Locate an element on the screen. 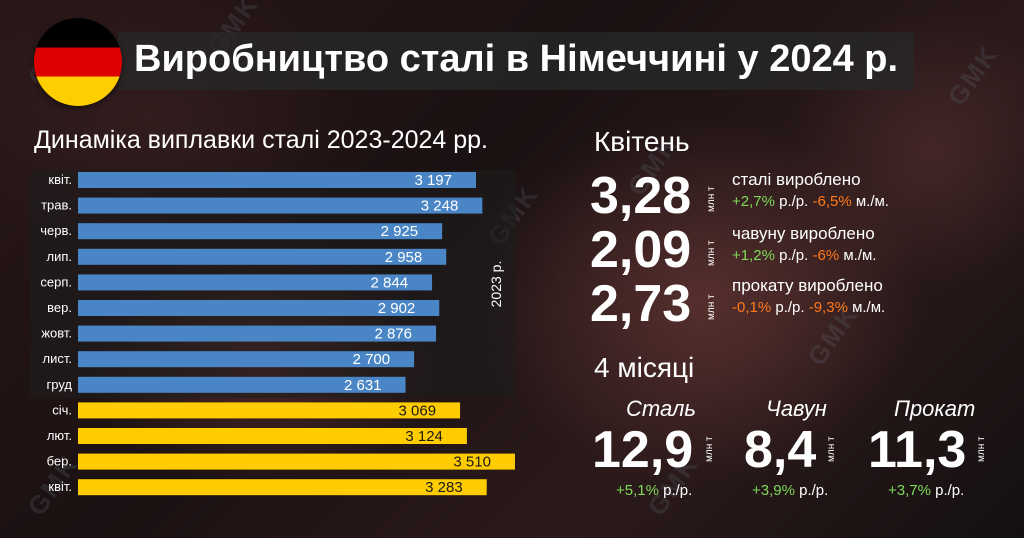 The height and width of the screenshot is (538, 1024). four-months-steel-pct: +5,1% is located at coordinates (637, 490).